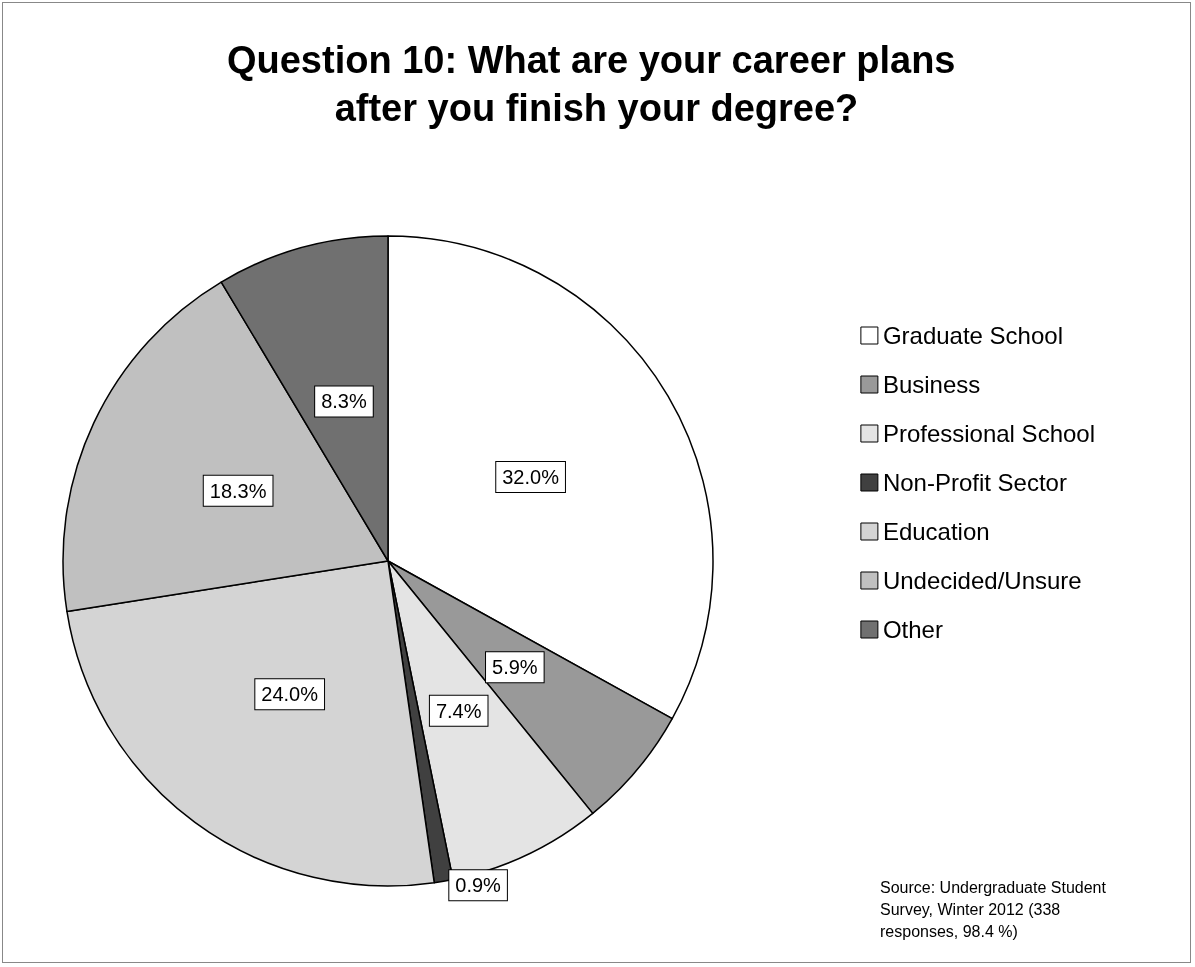 This screenshot has height=967, width=1195. What do you see at coordinates (478, 885) in the screenshot?
I see `data-label: 0.9%` at bounding box center [478, 885].